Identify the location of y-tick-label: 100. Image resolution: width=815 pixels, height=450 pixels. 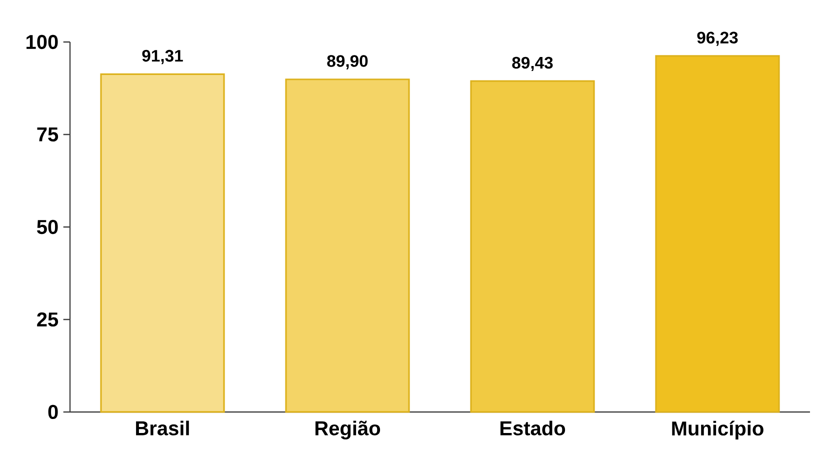
(42, 42).